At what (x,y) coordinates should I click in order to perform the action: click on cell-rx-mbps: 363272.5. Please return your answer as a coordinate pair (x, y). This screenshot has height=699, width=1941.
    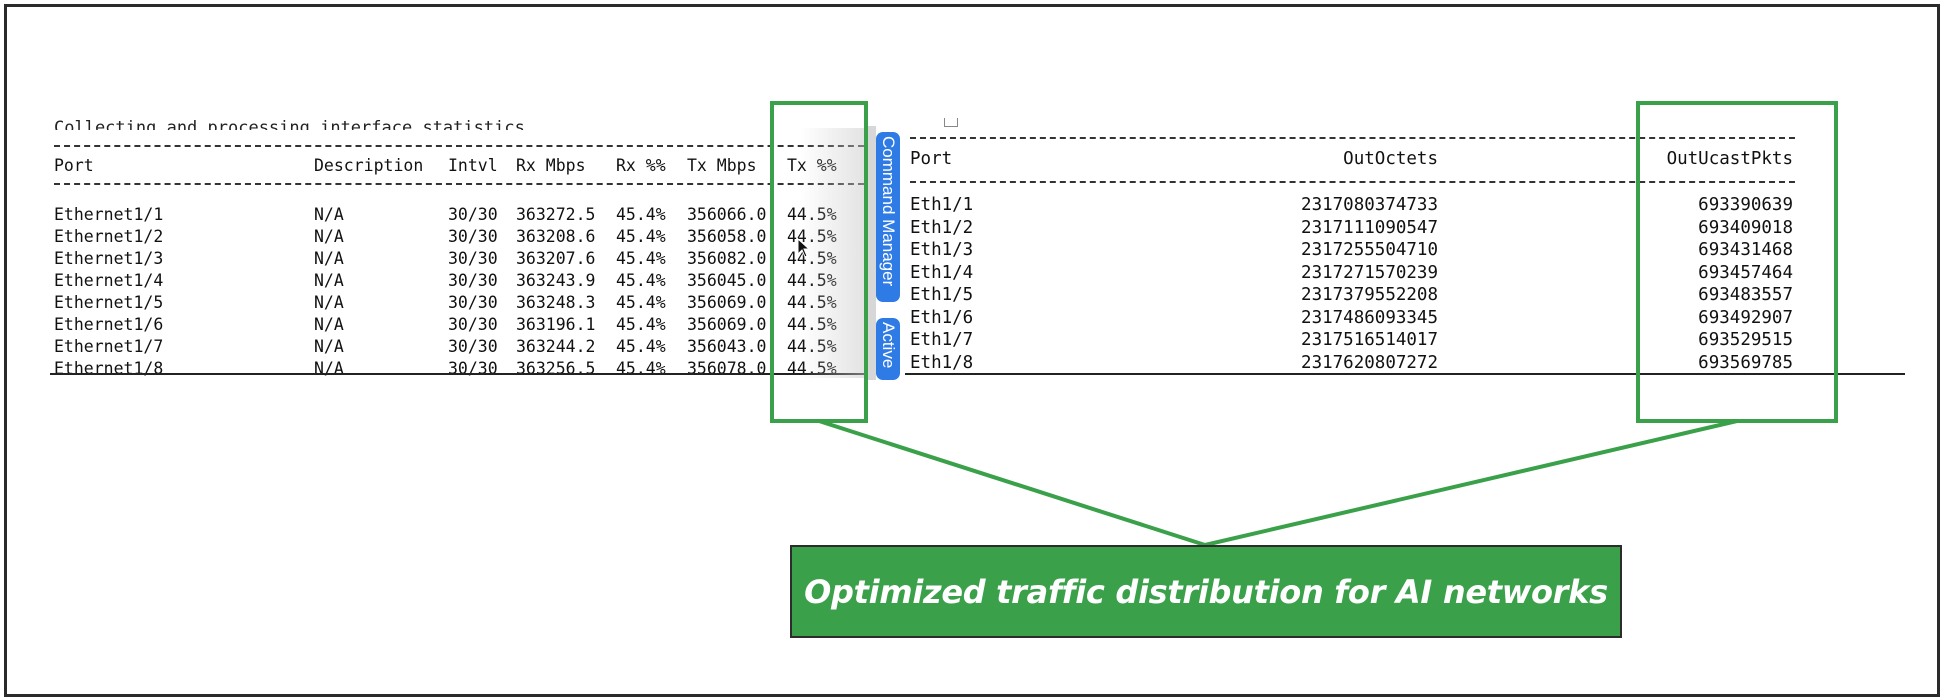
    Looking at the image, I should click on (556, 214).